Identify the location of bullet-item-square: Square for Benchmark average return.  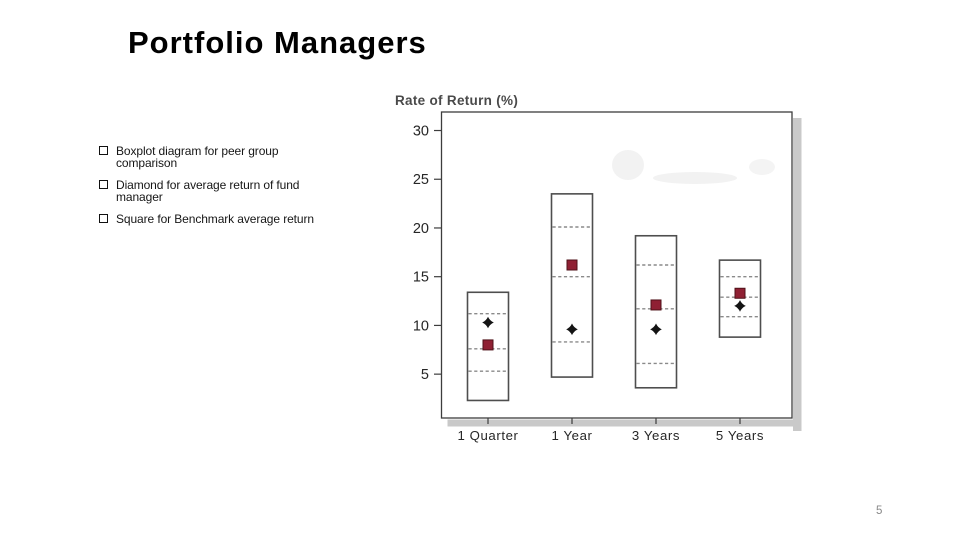
(210, 219).